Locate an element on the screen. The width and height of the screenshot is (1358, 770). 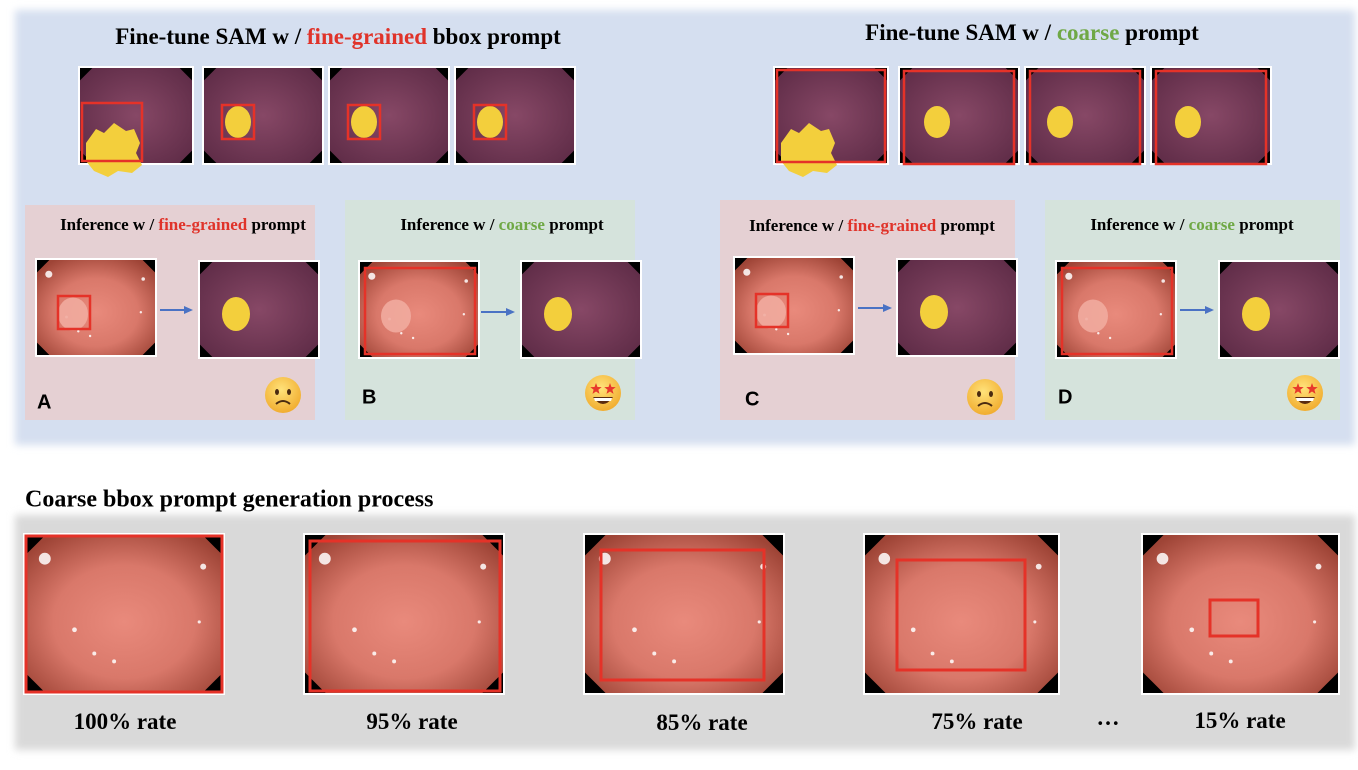
emoji-teeth is located at coordinates (603, 399).